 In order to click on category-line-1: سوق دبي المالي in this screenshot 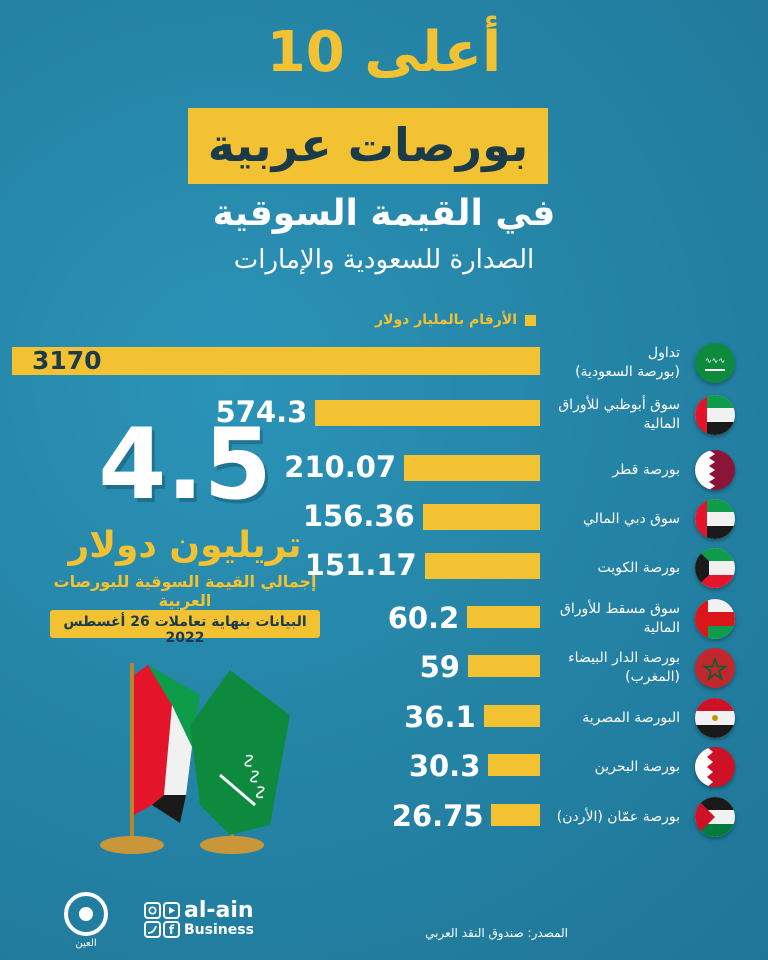, I will do `click(631, 518)`.